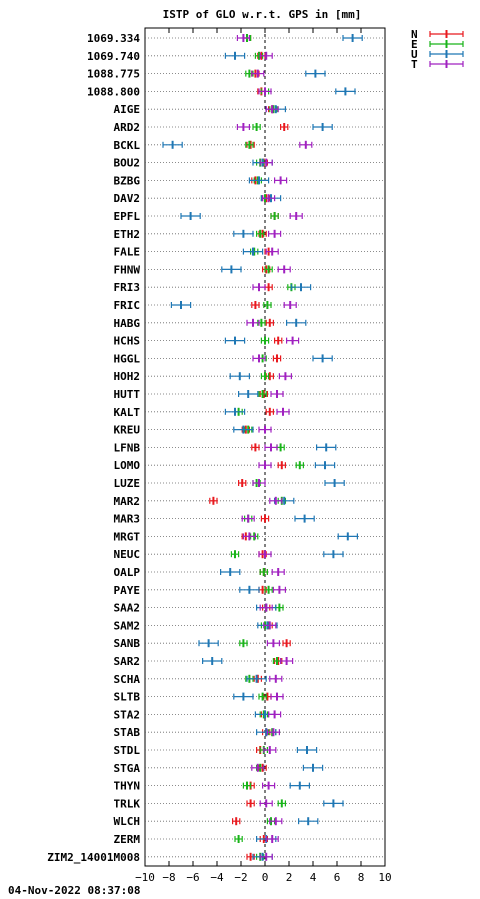 This screenshot has width=480, height=899. Describe the element at coordinates (127, 590) in the screenshot. I see `category-label: PAYE` at that location.